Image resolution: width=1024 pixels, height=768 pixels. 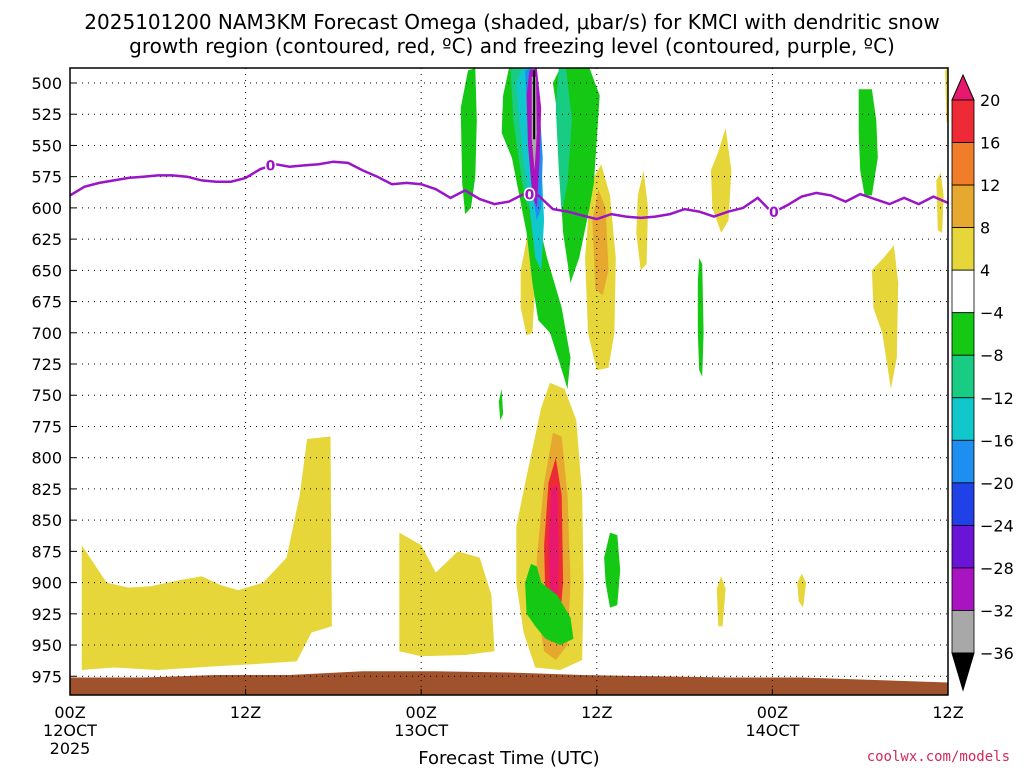 What do you see at coordinates (990, 100) in the screenshot?
I see `colorbar-label: 20` at bounding box center [990, 100].